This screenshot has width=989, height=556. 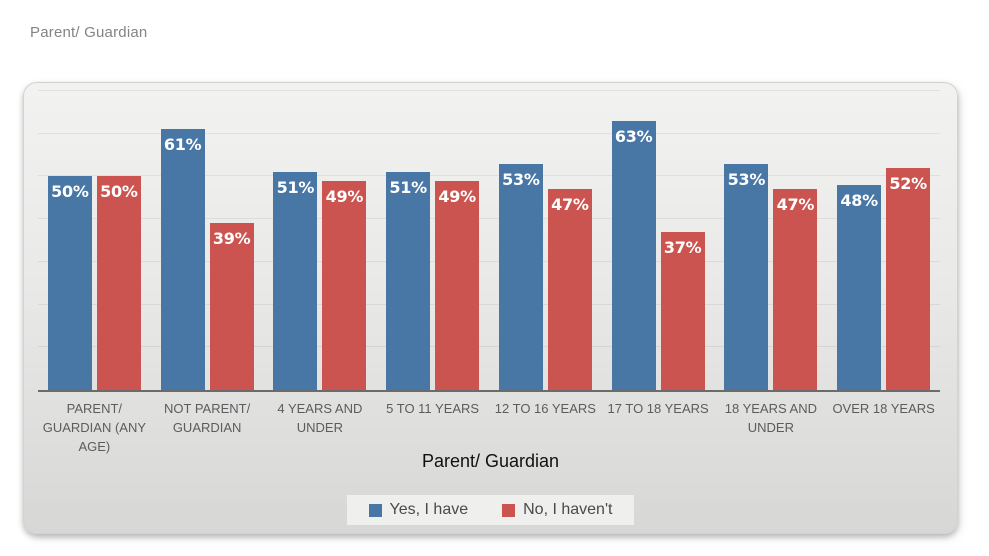 What do you see at coordinates (883, 408) in the screenshot?
I see `x-axis-category-label: OVER 18 YEARS` at bounding box center [883, 408].